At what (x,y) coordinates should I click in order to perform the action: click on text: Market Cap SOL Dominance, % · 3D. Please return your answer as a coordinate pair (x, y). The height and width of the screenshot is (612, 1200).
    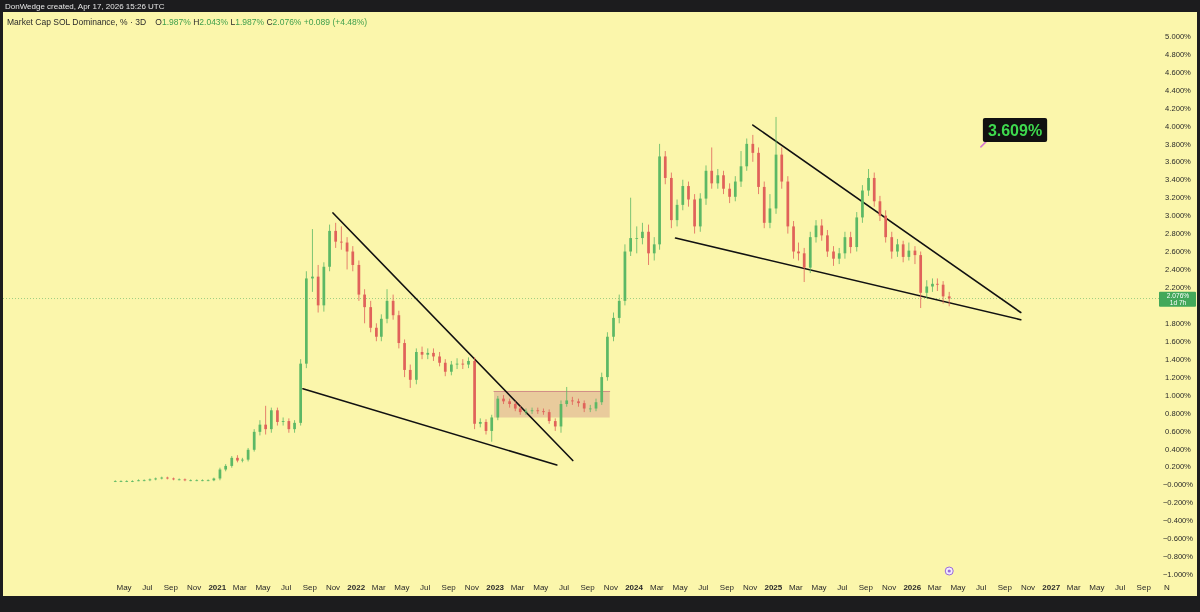
    Looking at the image, I should click on (77, 22).